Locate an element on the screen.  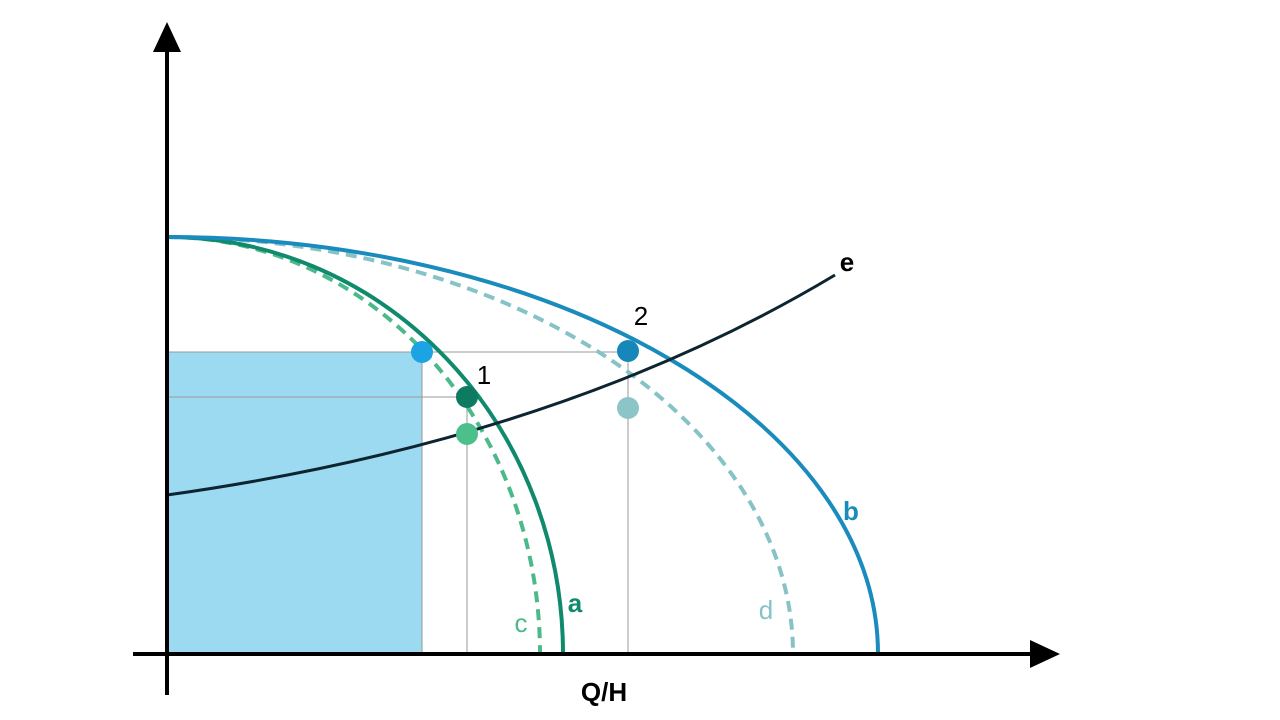
curve-label: b is located at coordinates (851, 511).